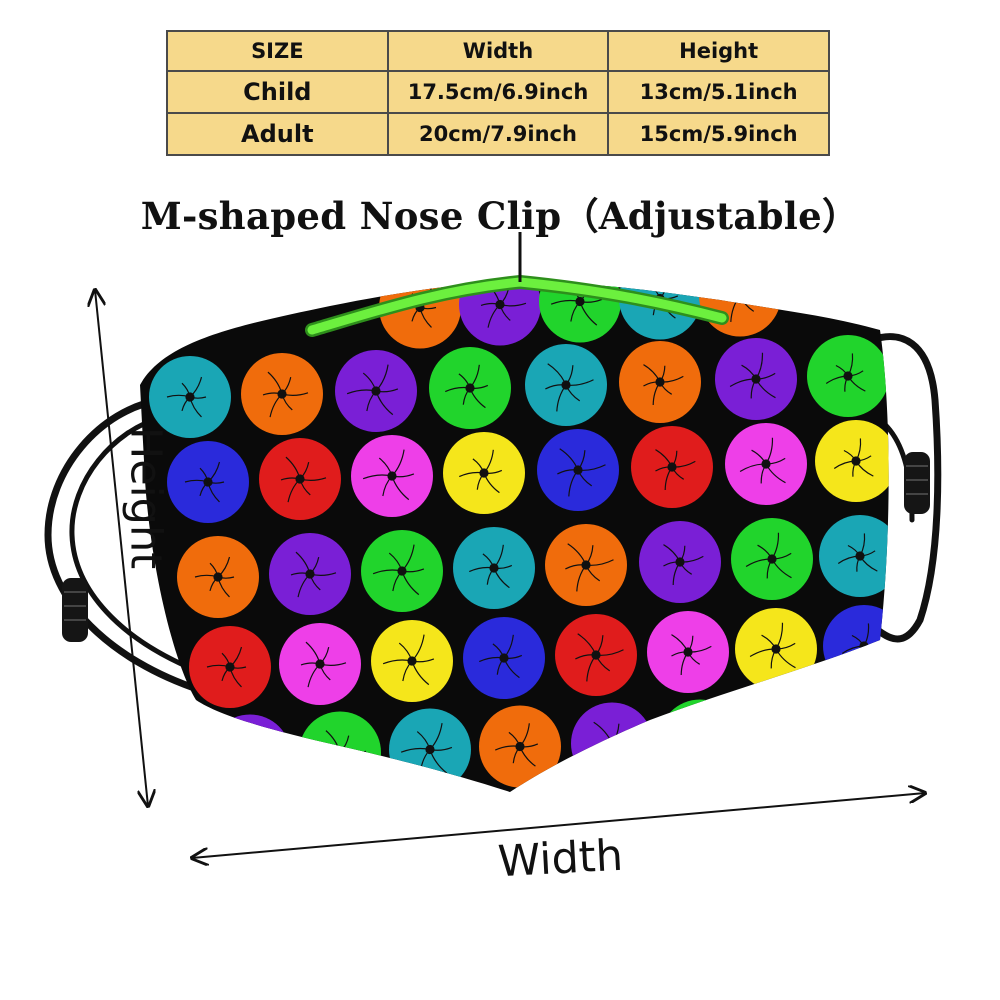  I want to click on right-loop-adjuster-icon, so click(917, 483).